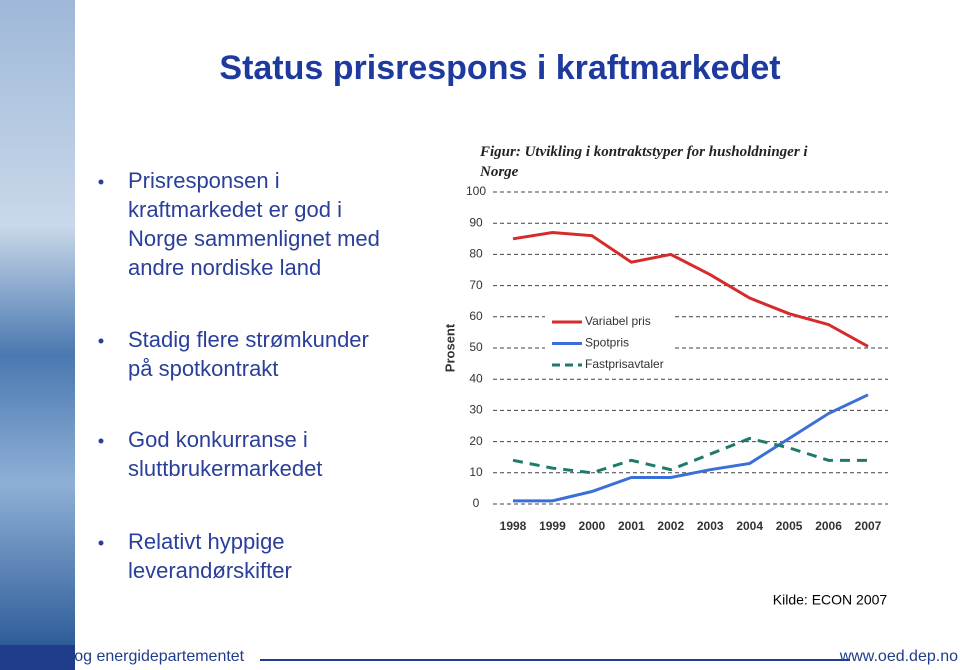  Describe the element at coordinates (204, 180) in the screenshot. I see `bullet-text: Prisresponsen i` at that location.